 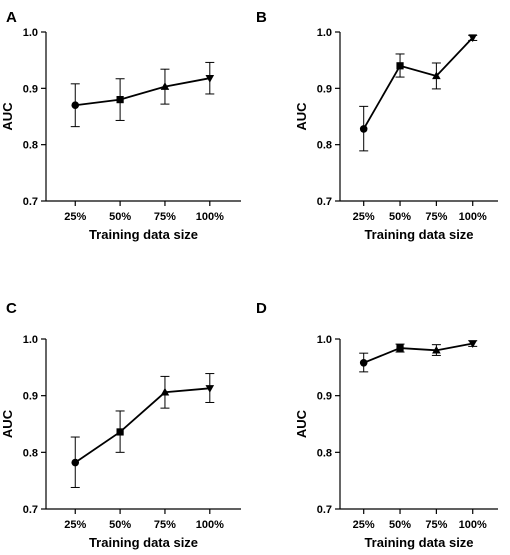 I want to click on panel-letter: A, so click(x=11, y=17).